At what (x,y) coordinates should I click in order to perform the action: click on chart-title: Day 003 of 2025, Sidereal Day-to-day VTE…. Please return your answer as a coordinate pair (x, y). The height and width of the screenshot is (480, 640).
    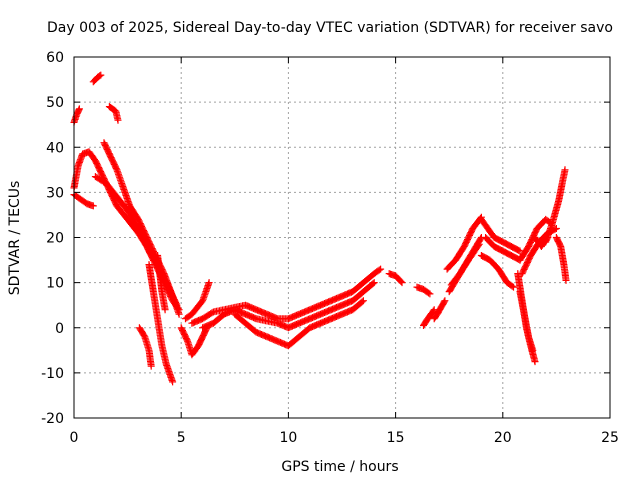
    Looking at the image, I should click on (330, 28).